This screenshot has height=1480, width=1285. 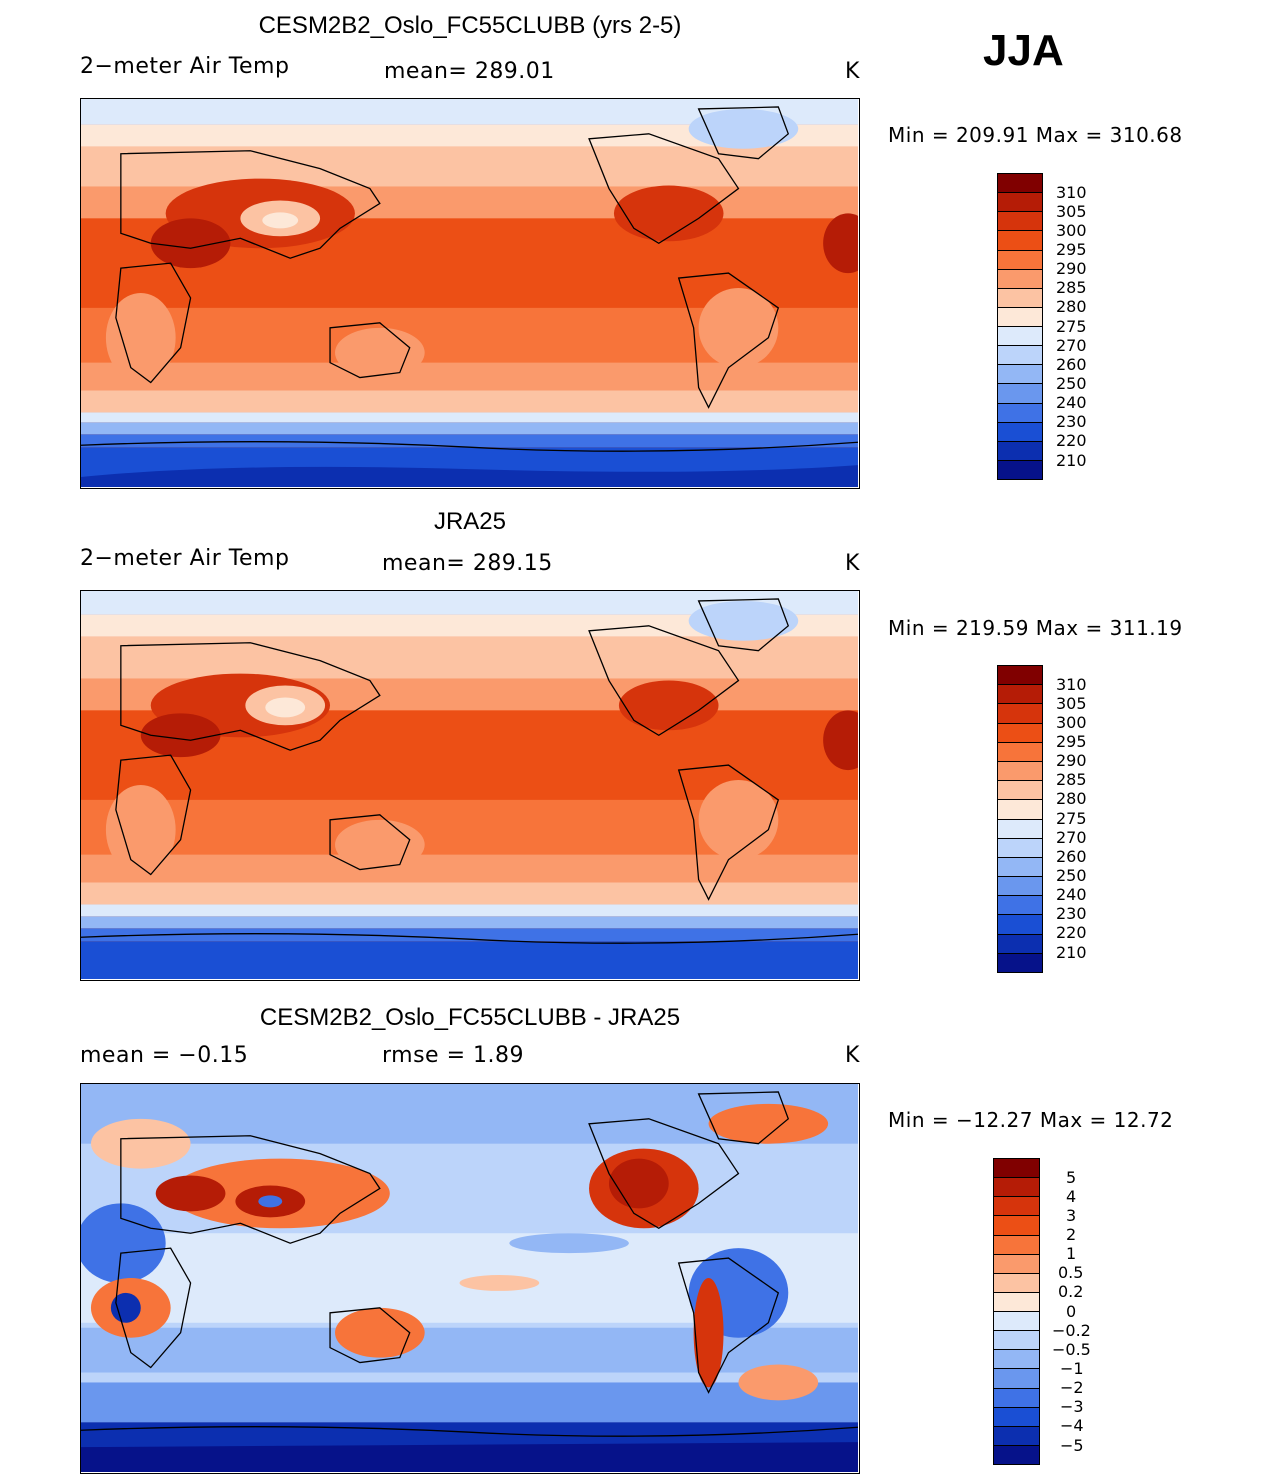 I want to click on colorbar-tick-label: 270, so click(x=1071, y=837).